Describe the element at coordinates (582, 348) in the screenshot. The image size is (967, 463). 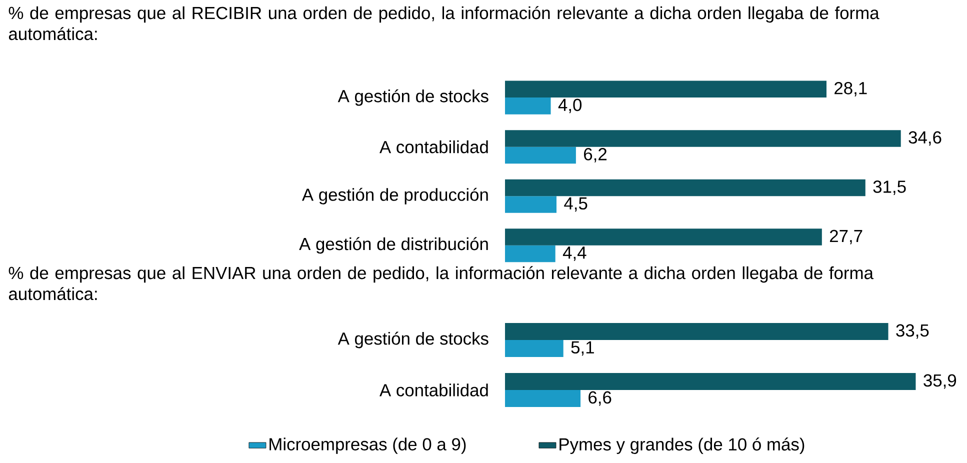
I see `data-label: 5,1` at that location.